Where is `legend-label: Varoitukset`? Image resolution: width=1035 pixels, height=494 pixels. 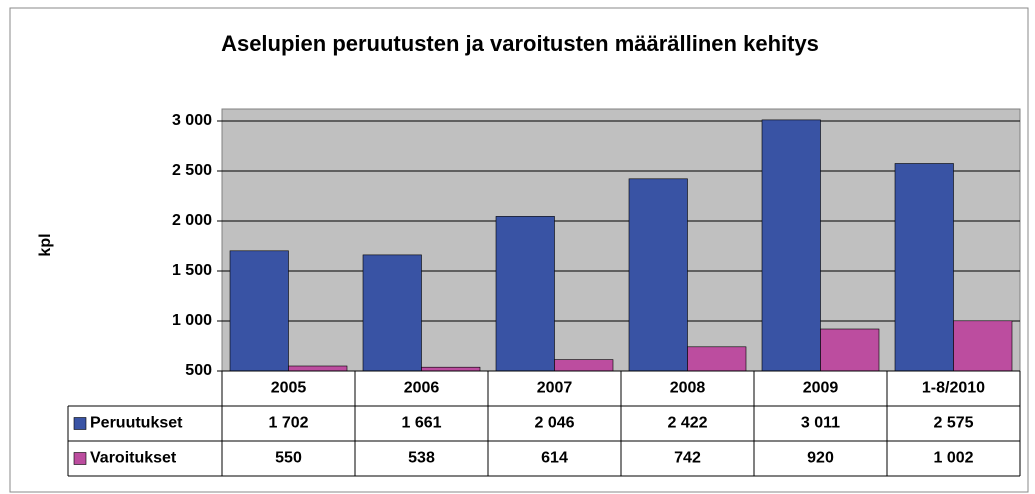
legend-label: Varoitukset is located at coordinates (133, 458).